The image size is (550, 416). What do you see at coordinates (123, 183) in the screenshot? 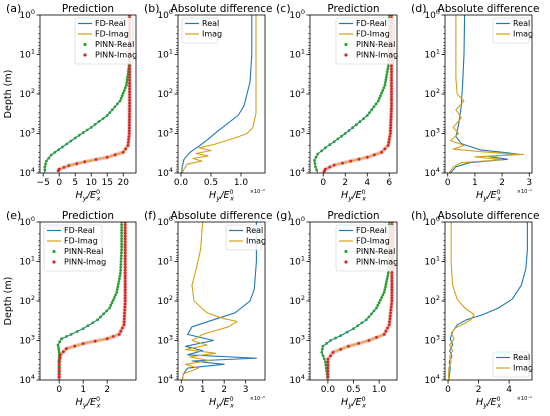
I see `x-tick-label: 20` at bounding box center [123, 183].